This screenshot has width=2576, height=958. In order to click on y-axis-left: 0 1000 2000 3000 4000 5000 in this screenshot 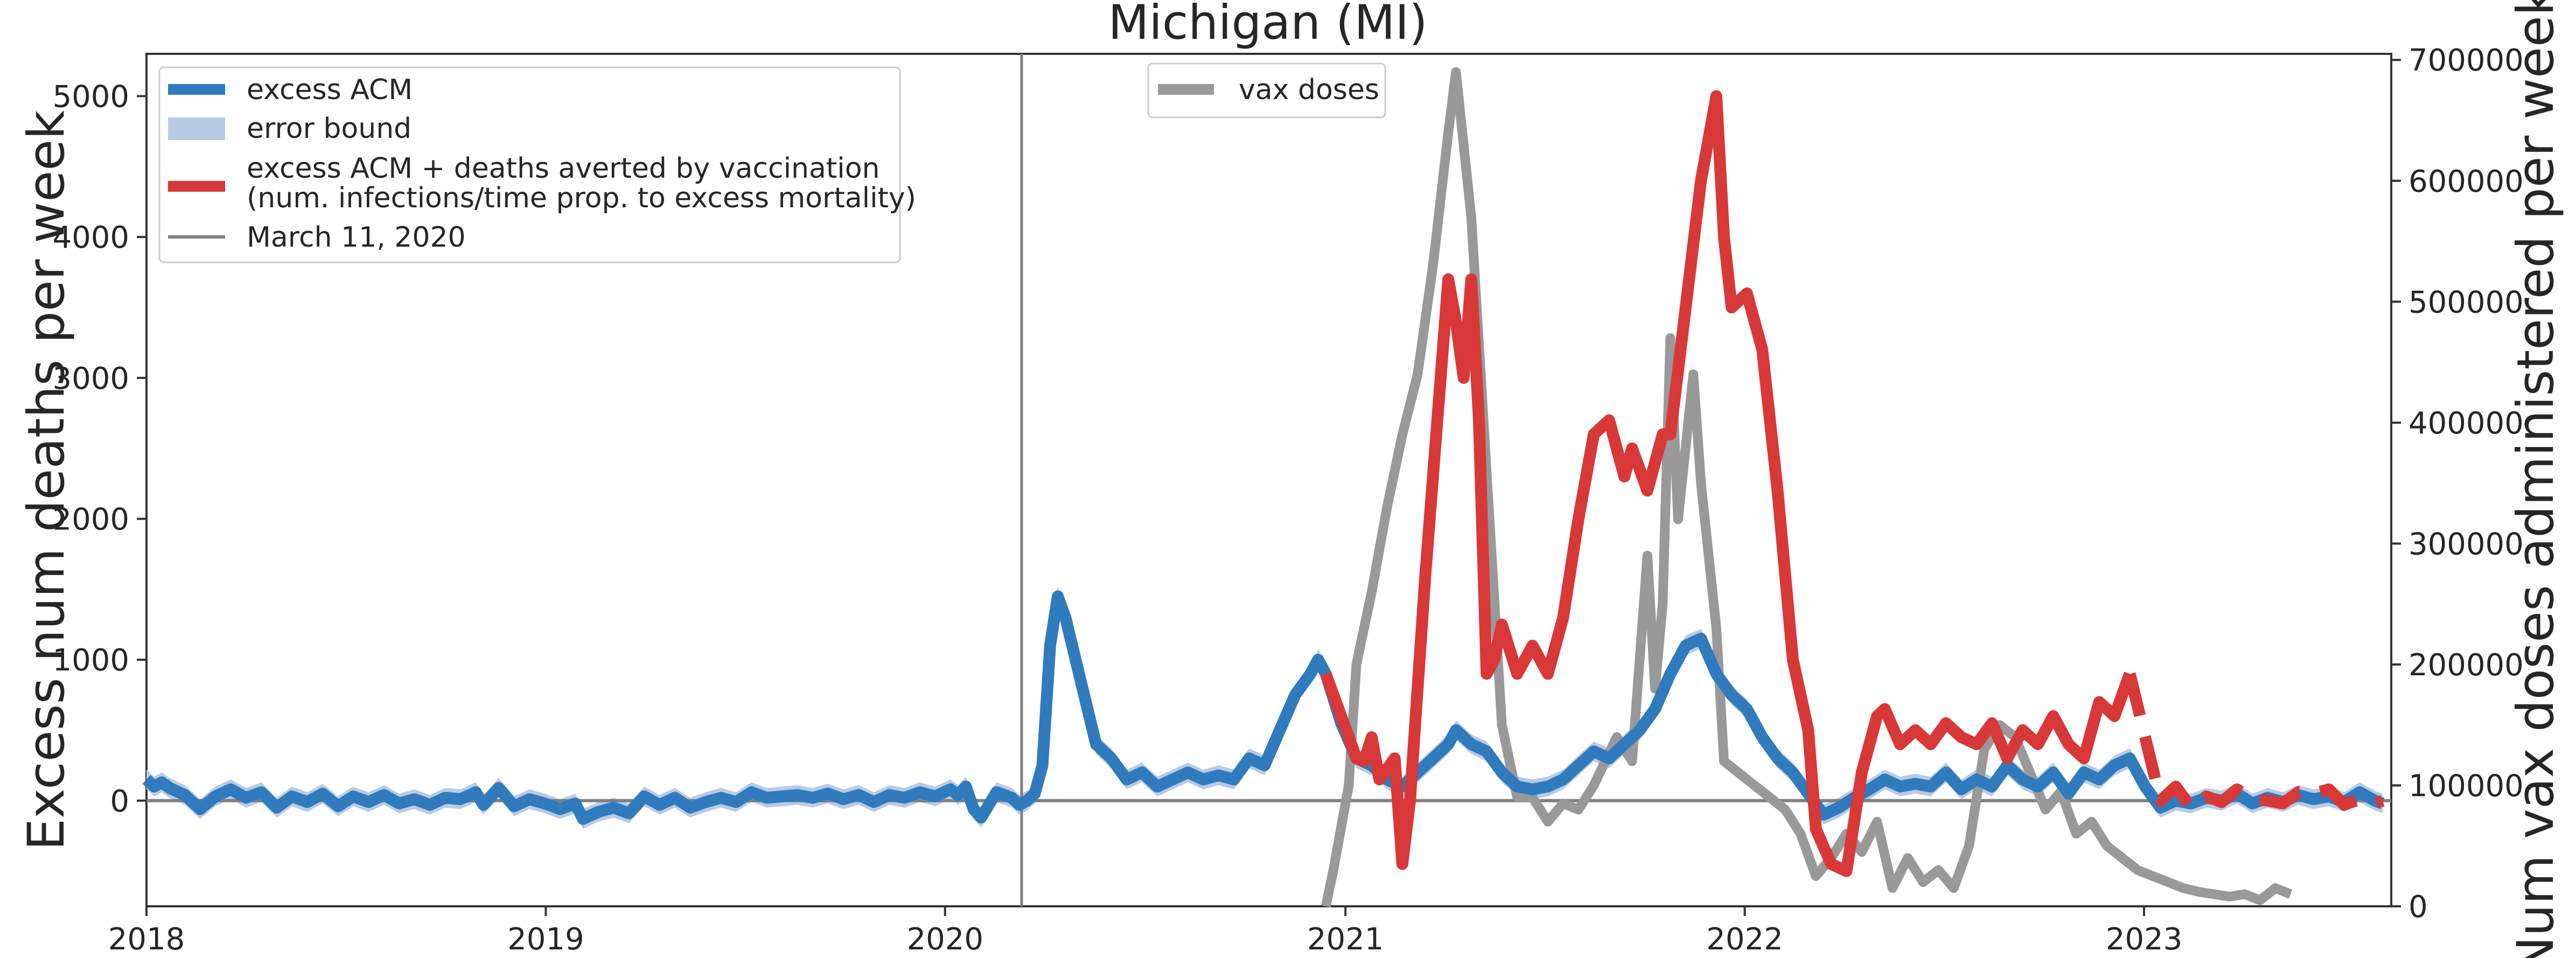, I will do `click(99, 449)`.